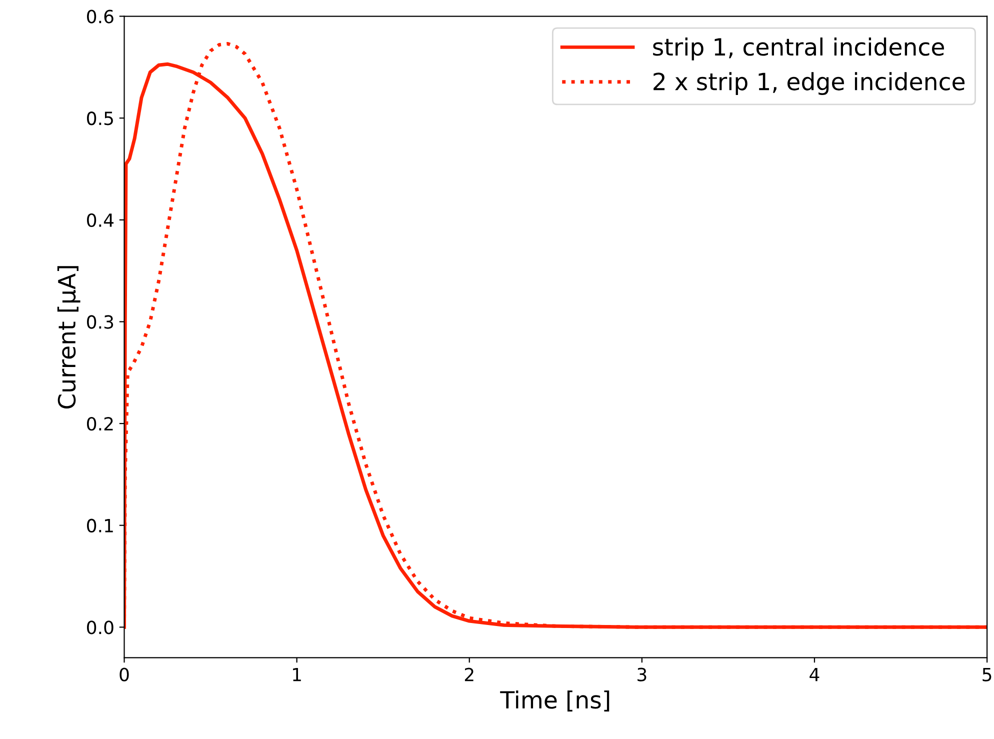  What do you see at coordinates (100, 322) in the screenshot?
I see `y-tick-label: 0.3` at bounding box center [100, 322].